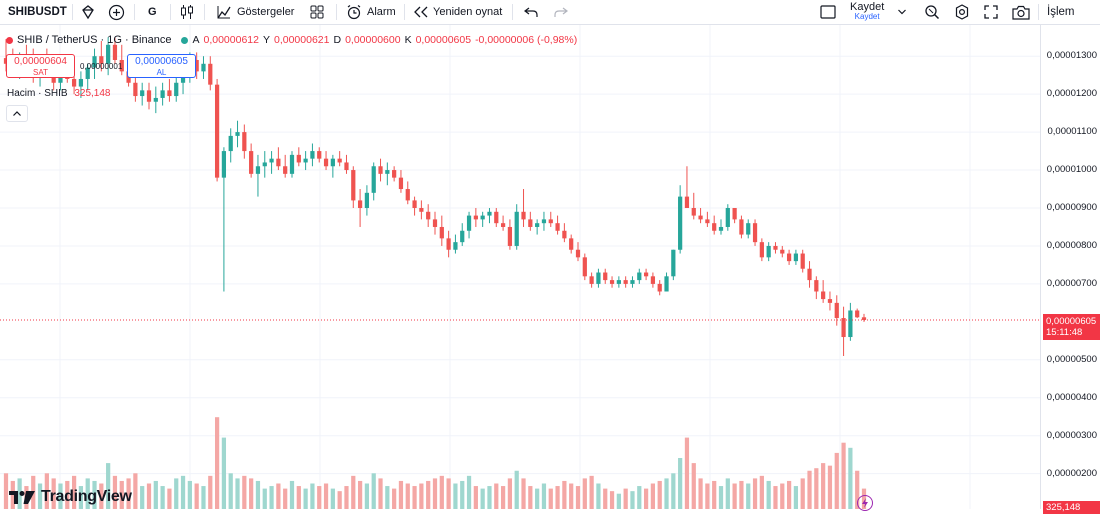  Describe the element at coordinates (161, 66) in the screenshot. I see `buy-button: 0,00000605 AL` at that location.